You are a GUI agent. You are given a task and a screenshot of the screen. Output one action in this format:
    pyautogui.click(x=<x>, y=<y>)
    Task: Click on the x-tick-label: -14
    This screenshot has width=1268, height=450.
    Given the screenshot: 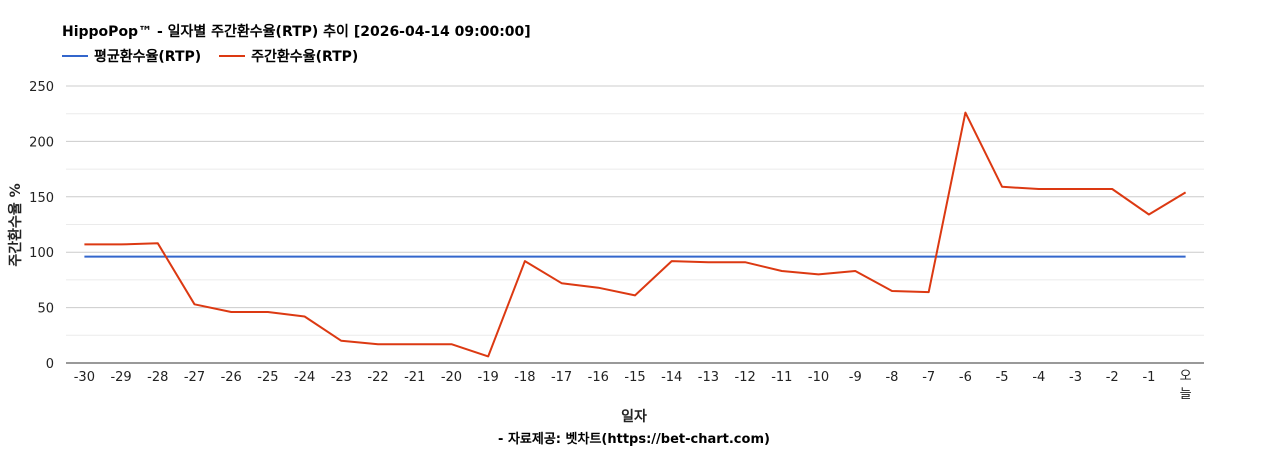 What is the action you would take?
    pyautogui.click(x=671, y=377)
    